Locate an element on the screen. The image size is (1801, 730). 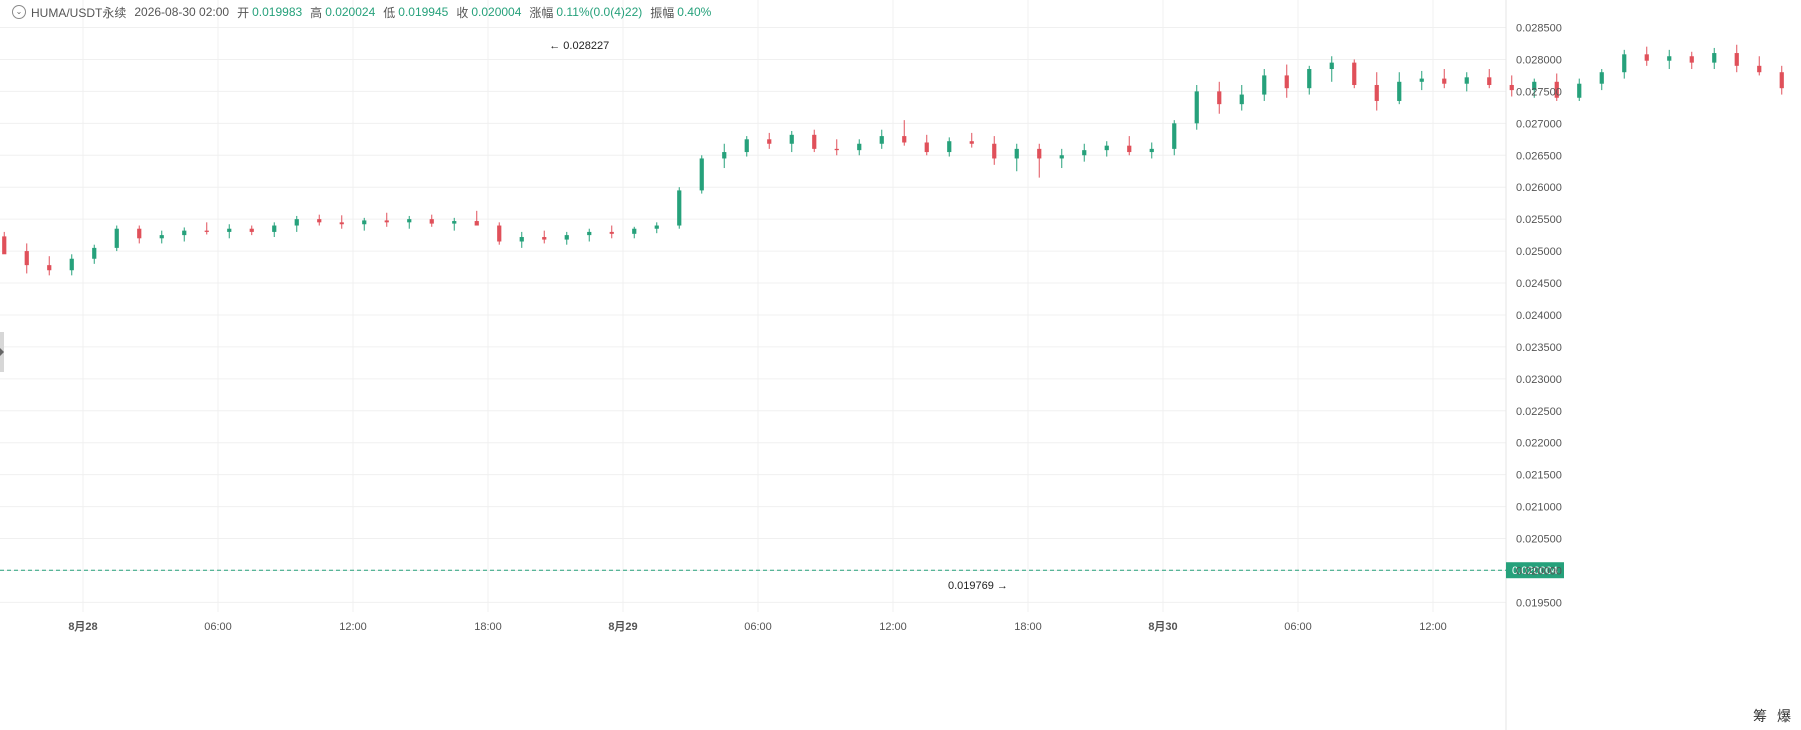
price-tick-label: 0.022500 is located at coordinates (1539, 412).